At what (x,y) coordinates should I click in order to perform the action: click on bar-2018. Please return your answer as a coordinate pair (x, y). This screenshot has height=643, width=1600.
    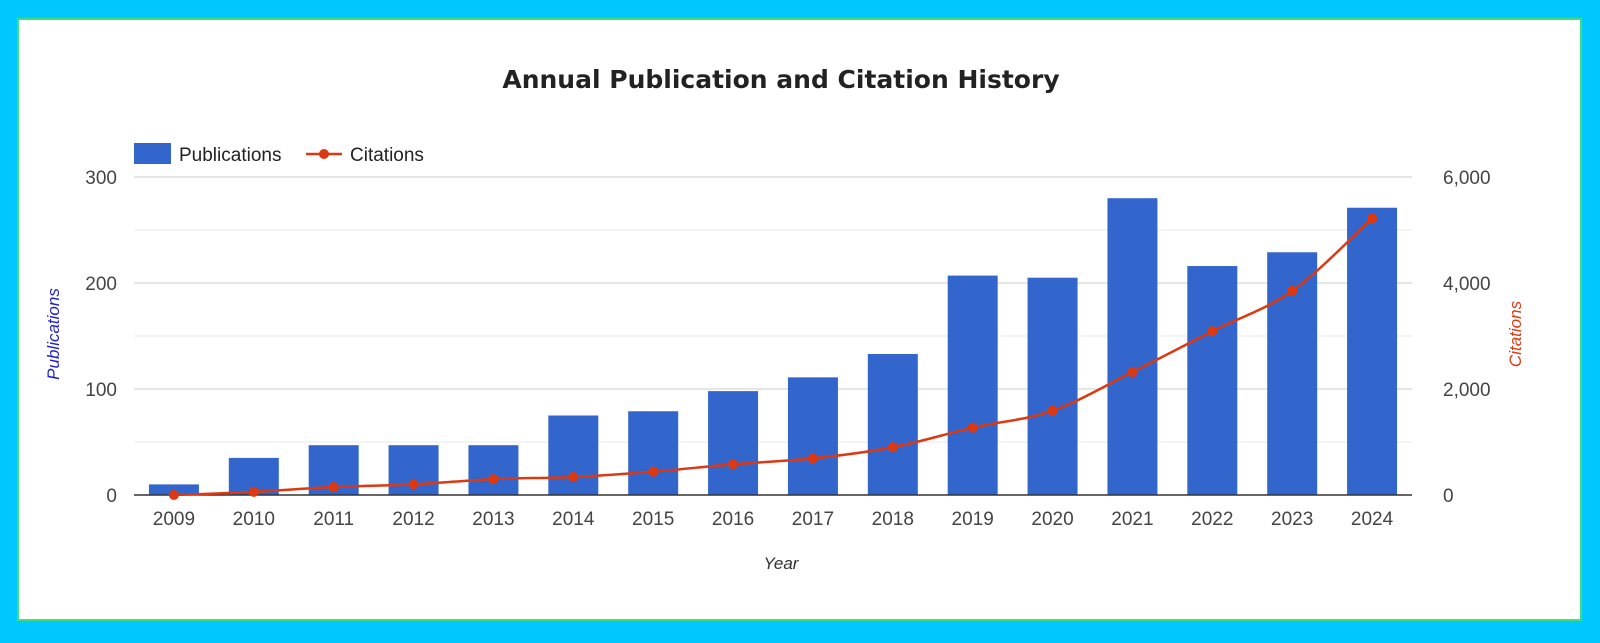
    Looking at the image, I should click on (892, 424).